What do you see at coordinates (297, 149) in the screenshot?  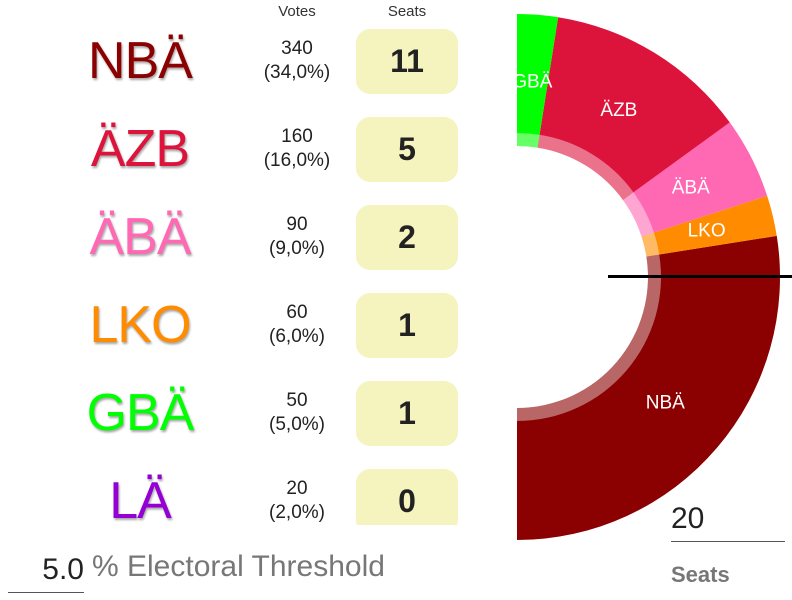 I see `party-votes: 160 (16,0%)` at bounding box center [297, 149].